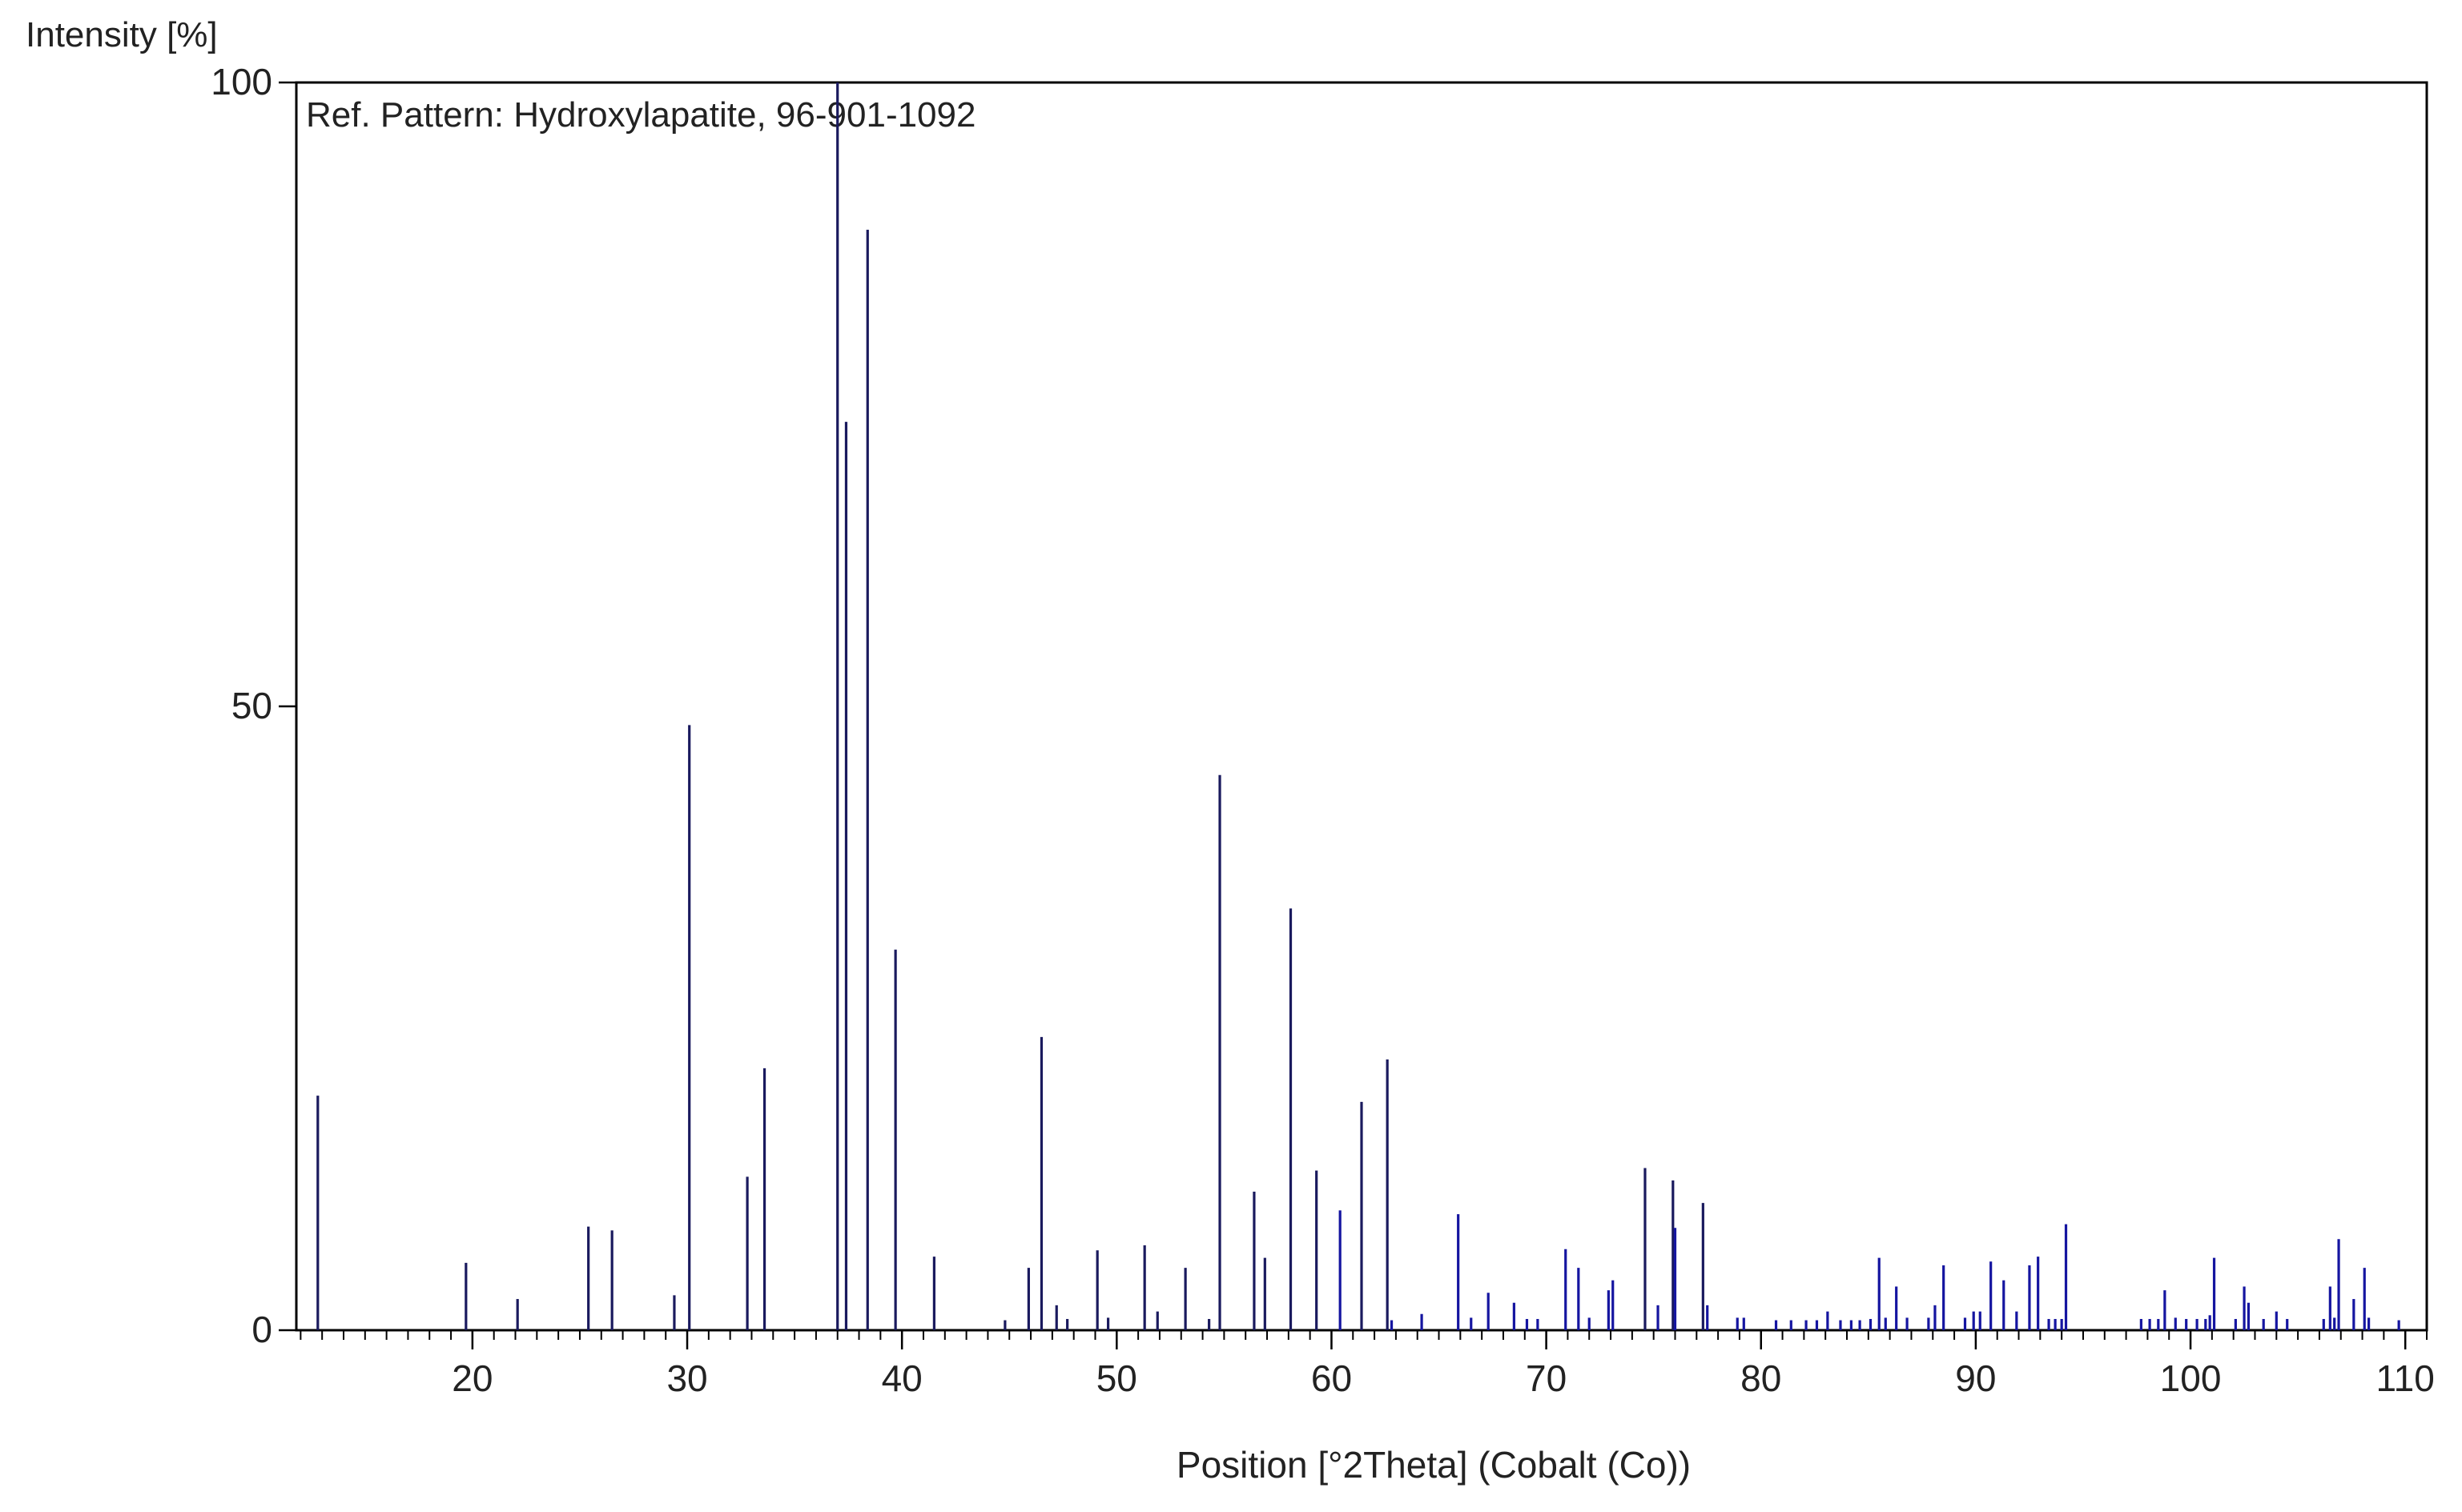  I want to click on x-tick-label: 20, so click(472, 1378).